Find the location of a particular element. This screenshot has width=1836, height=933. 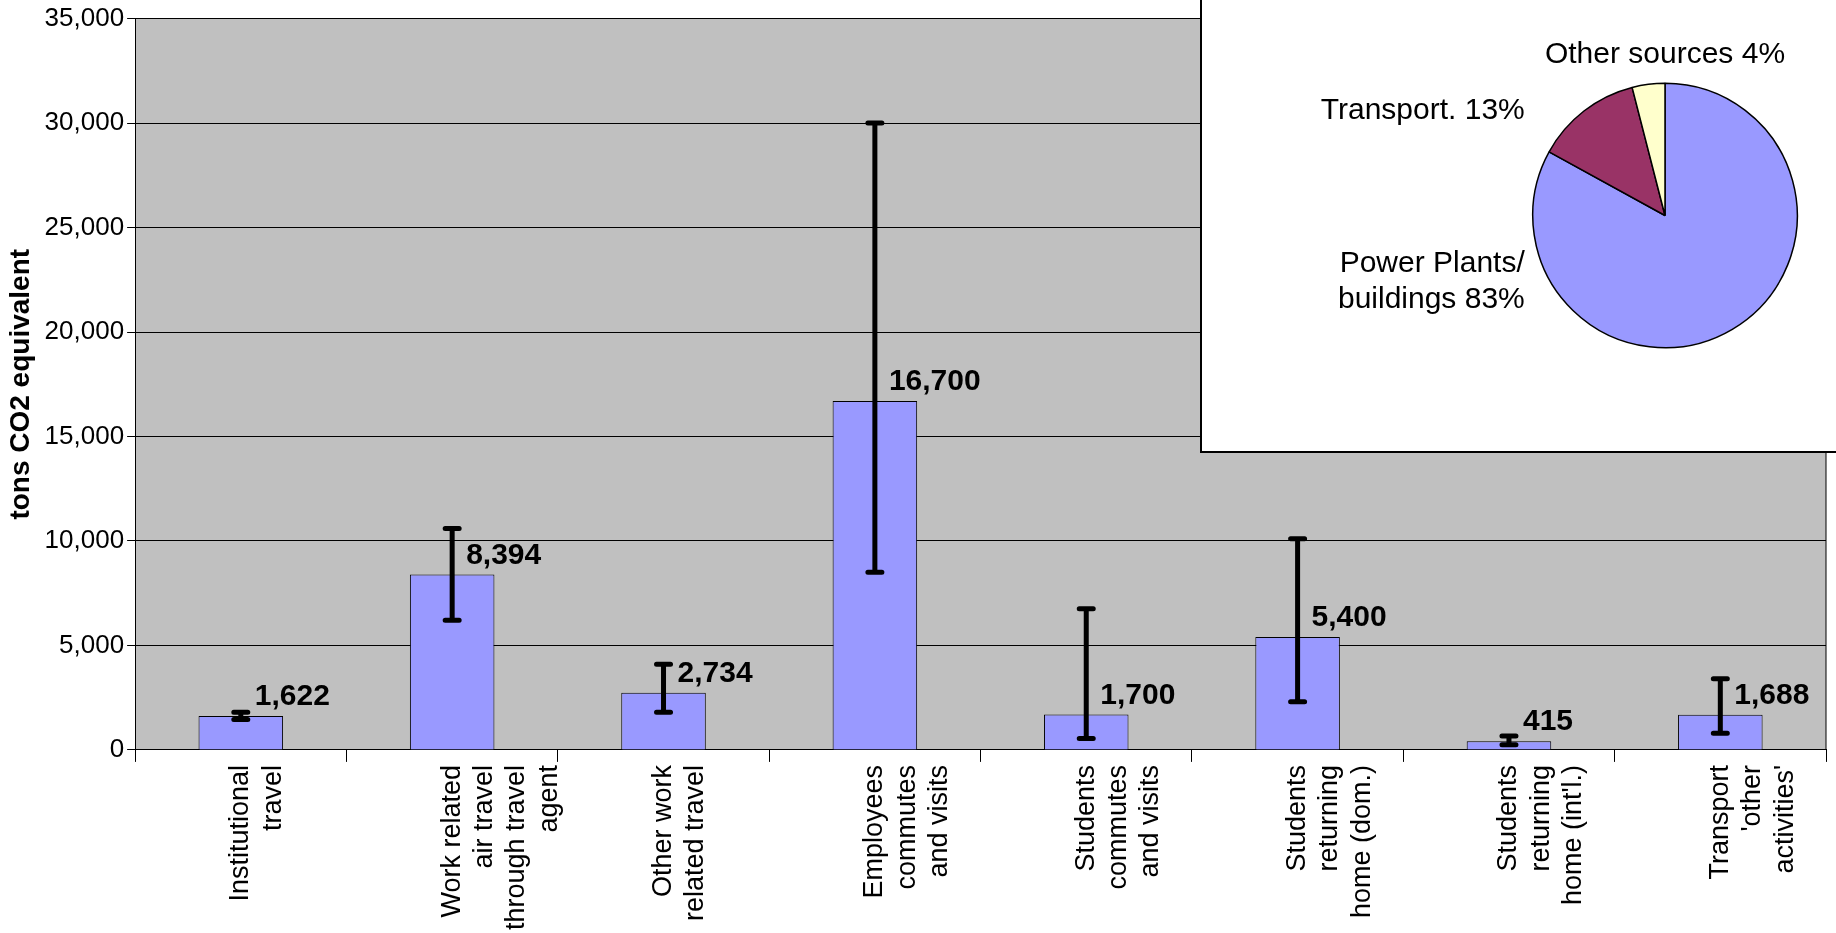

y-tick-label: 15,000 is located at coordinates (84, 434).